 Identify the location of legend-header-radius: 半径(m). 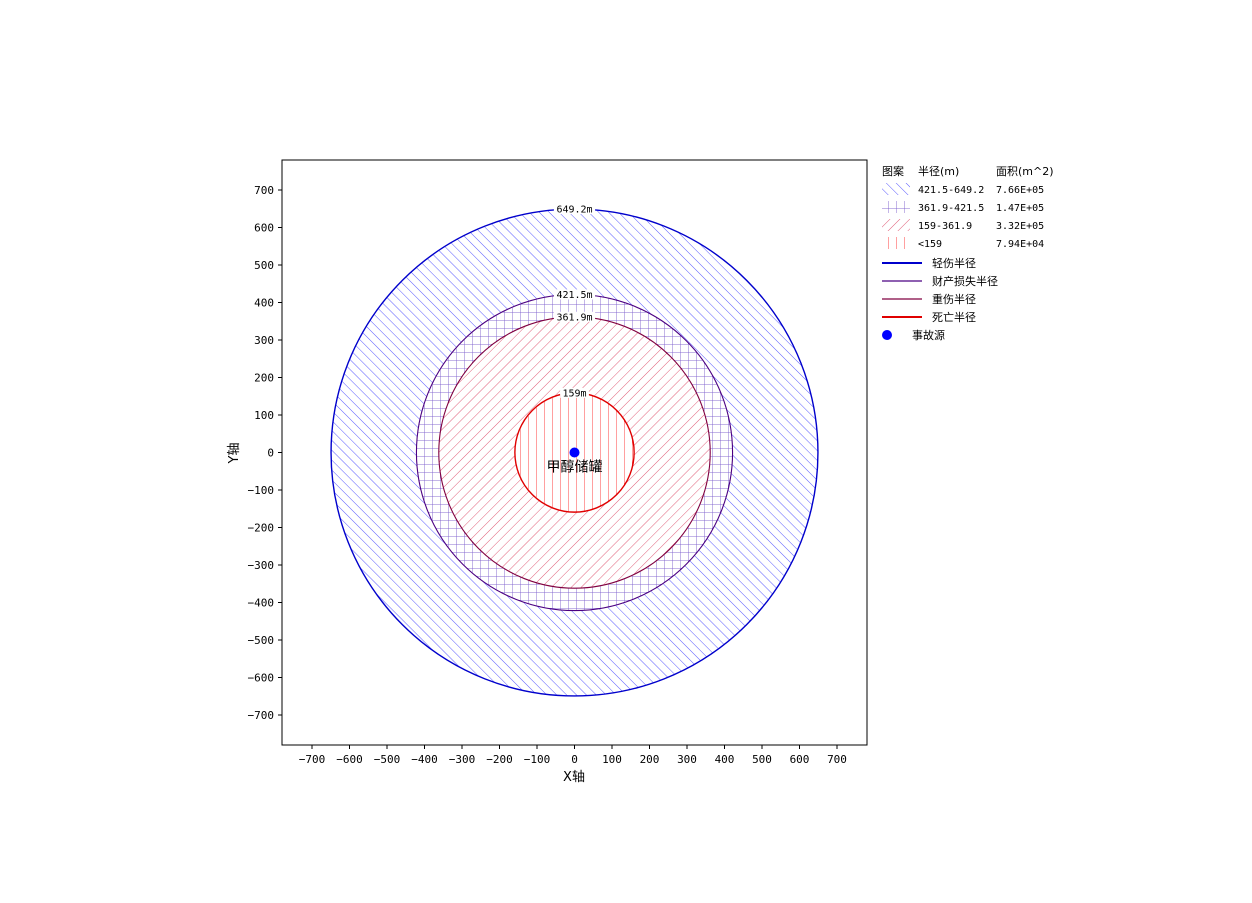
(938, 171).